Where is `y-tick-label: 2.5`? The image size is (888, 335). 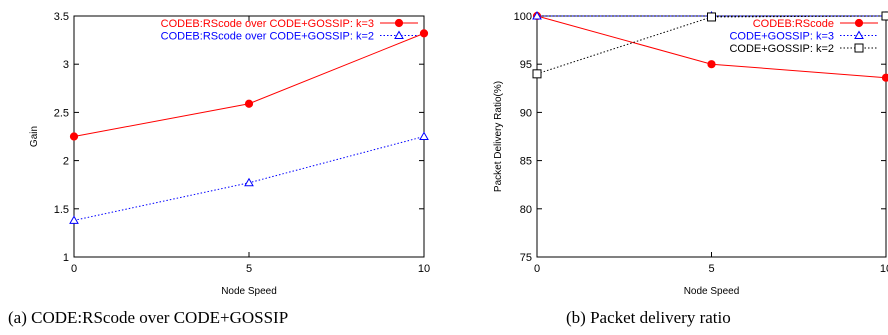 y-tick-label: 2.5 is located at coordinates (61, 113).